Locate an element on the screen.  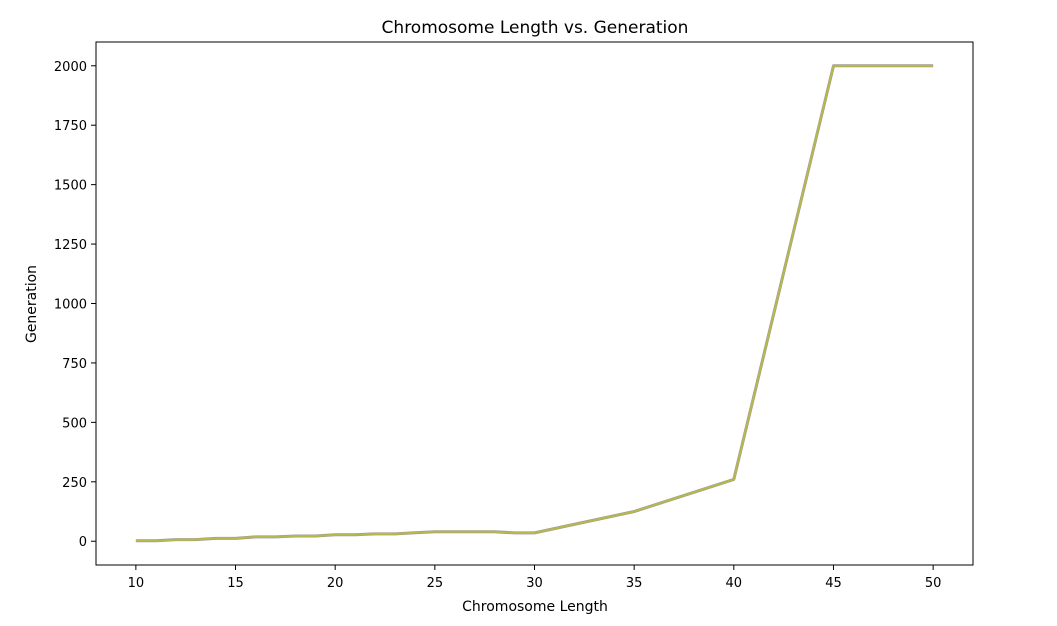
y-tick-label: 500 is located at coordinates (74, 423).